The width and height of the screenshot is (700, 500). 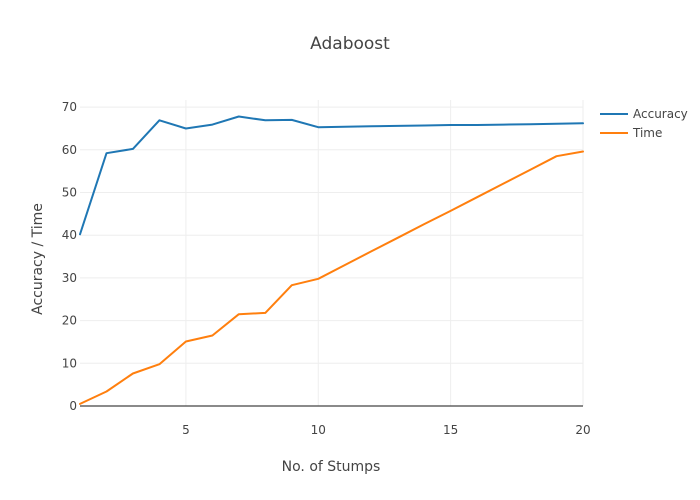 What do you see at coordinates (69, 363) in the screenshot?
I see `y-tick-label: 10` at bounding box center [69, 363].